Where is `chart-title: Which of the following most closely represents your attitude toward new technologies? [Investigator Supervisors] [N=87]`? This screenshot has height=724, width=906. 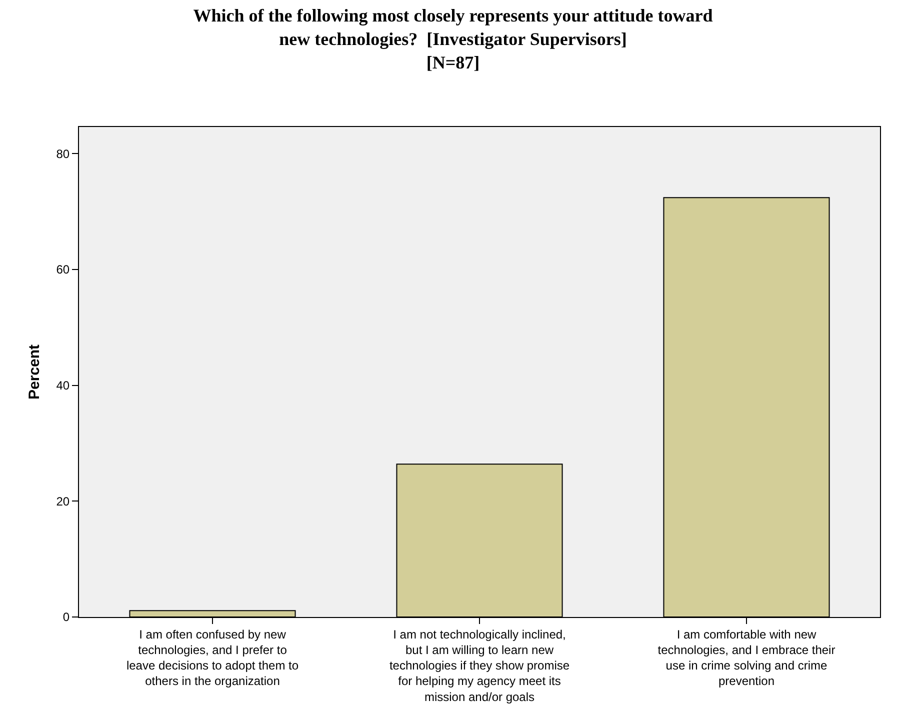 chart-title: Which of the following most closely represents your attitude toward new technologies? [Investigator Supervisors] [N=87] is located at coordinates (453, 39).